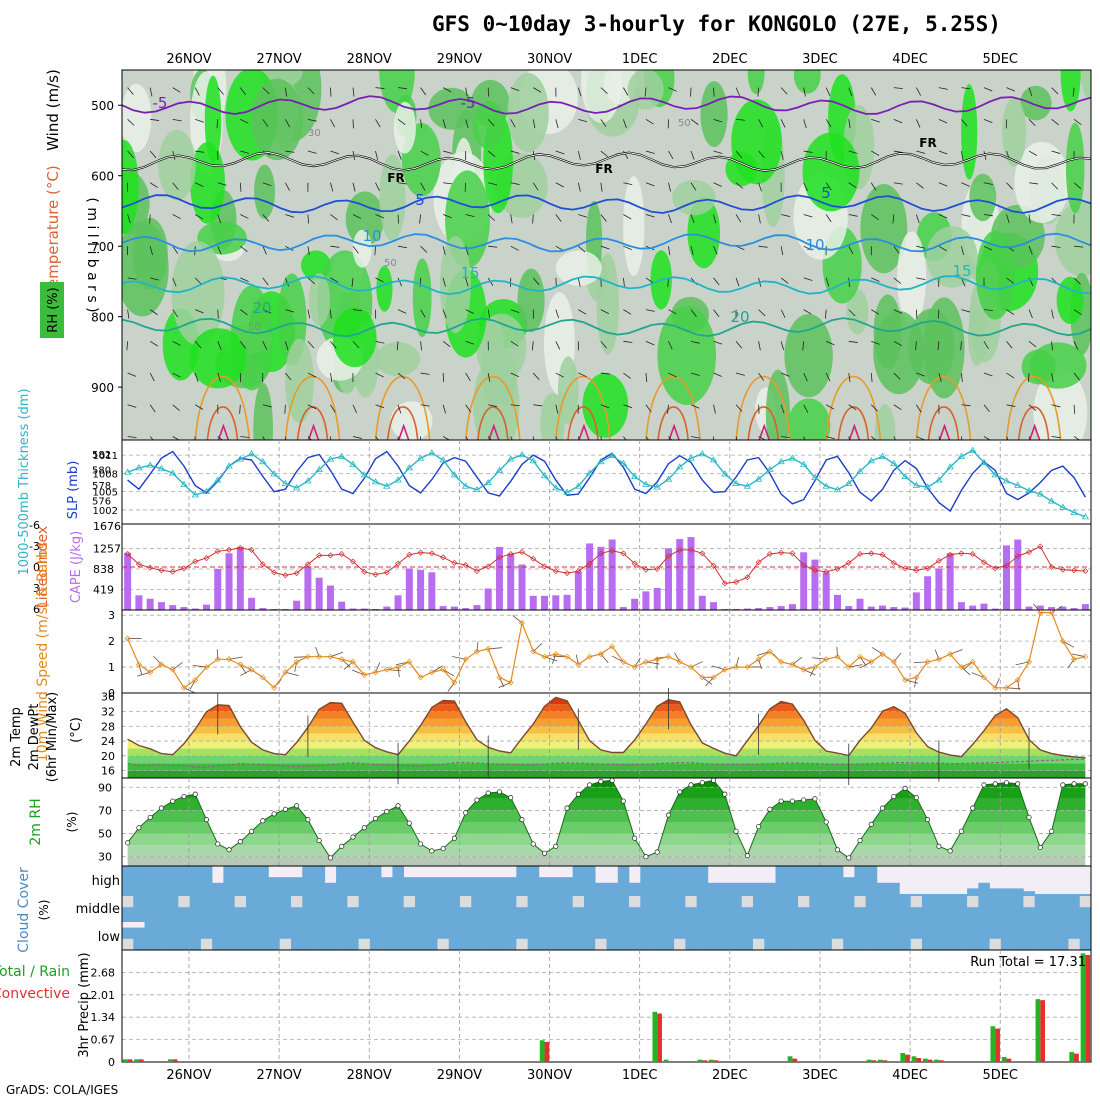 This screenshot has width=1100, height=1100. Describe the element at coordinates (108, 726) in the screenshot. I see `temp-tick-label: 28` at that location.